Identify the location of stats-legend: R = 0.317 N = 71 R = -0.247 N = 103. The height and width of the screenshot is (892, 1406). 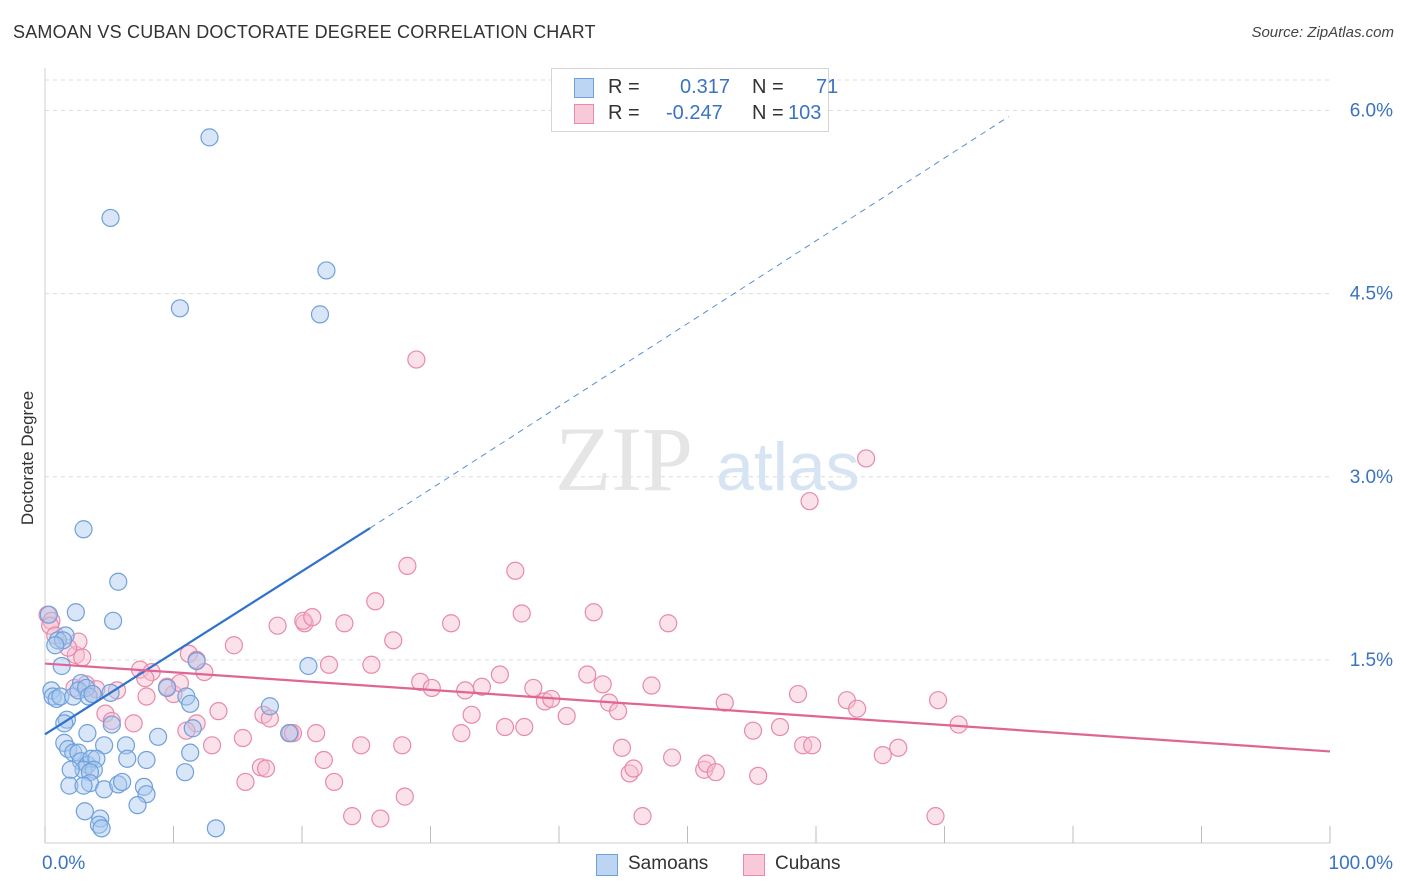
(694, 100).